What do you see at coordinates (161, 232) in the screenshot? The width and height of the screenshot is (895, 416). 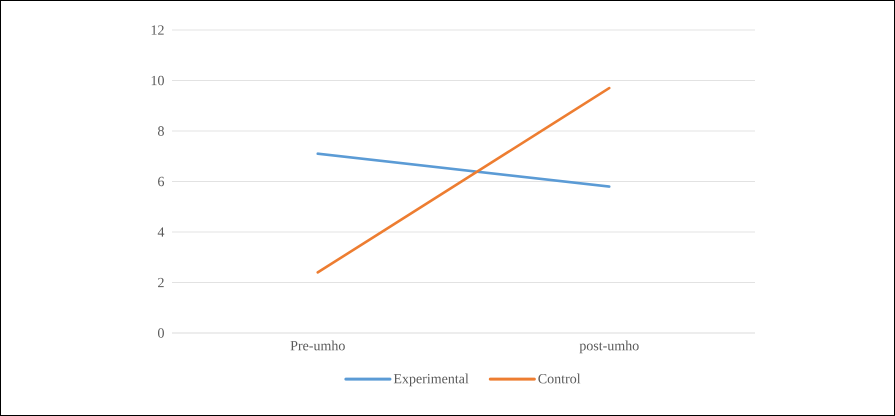 I see `y-tick-label: 4` at bounding box center [161, 232].